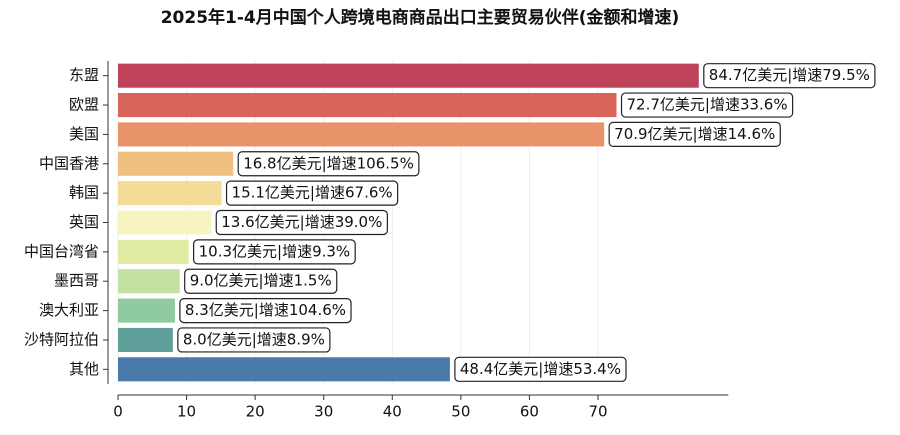 This screenshot has width=900, height=435. I want to click on value-label: 48.4亿美元|增速53.4%, so click(540, 369).